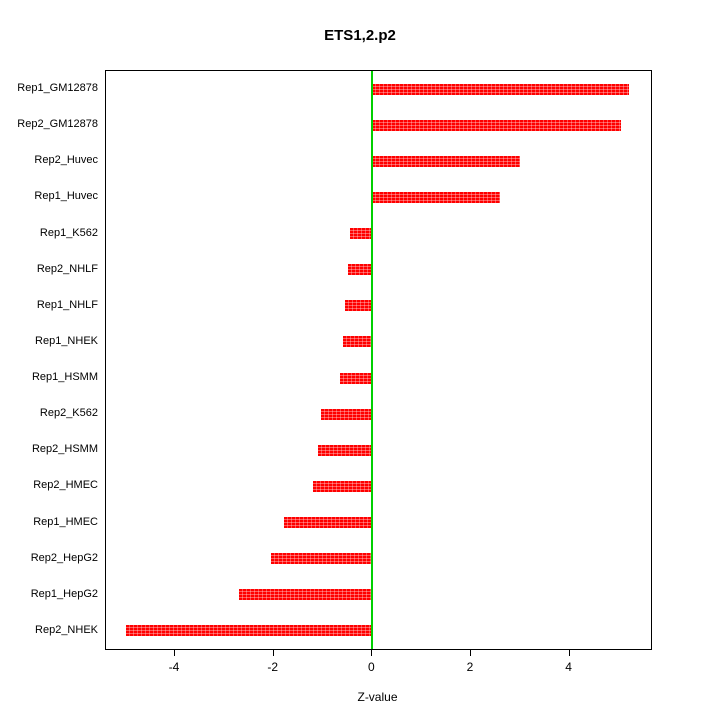  I want to click on category-label-Rep2_HSMM: Rep2_HSMM, so click(64, 449).